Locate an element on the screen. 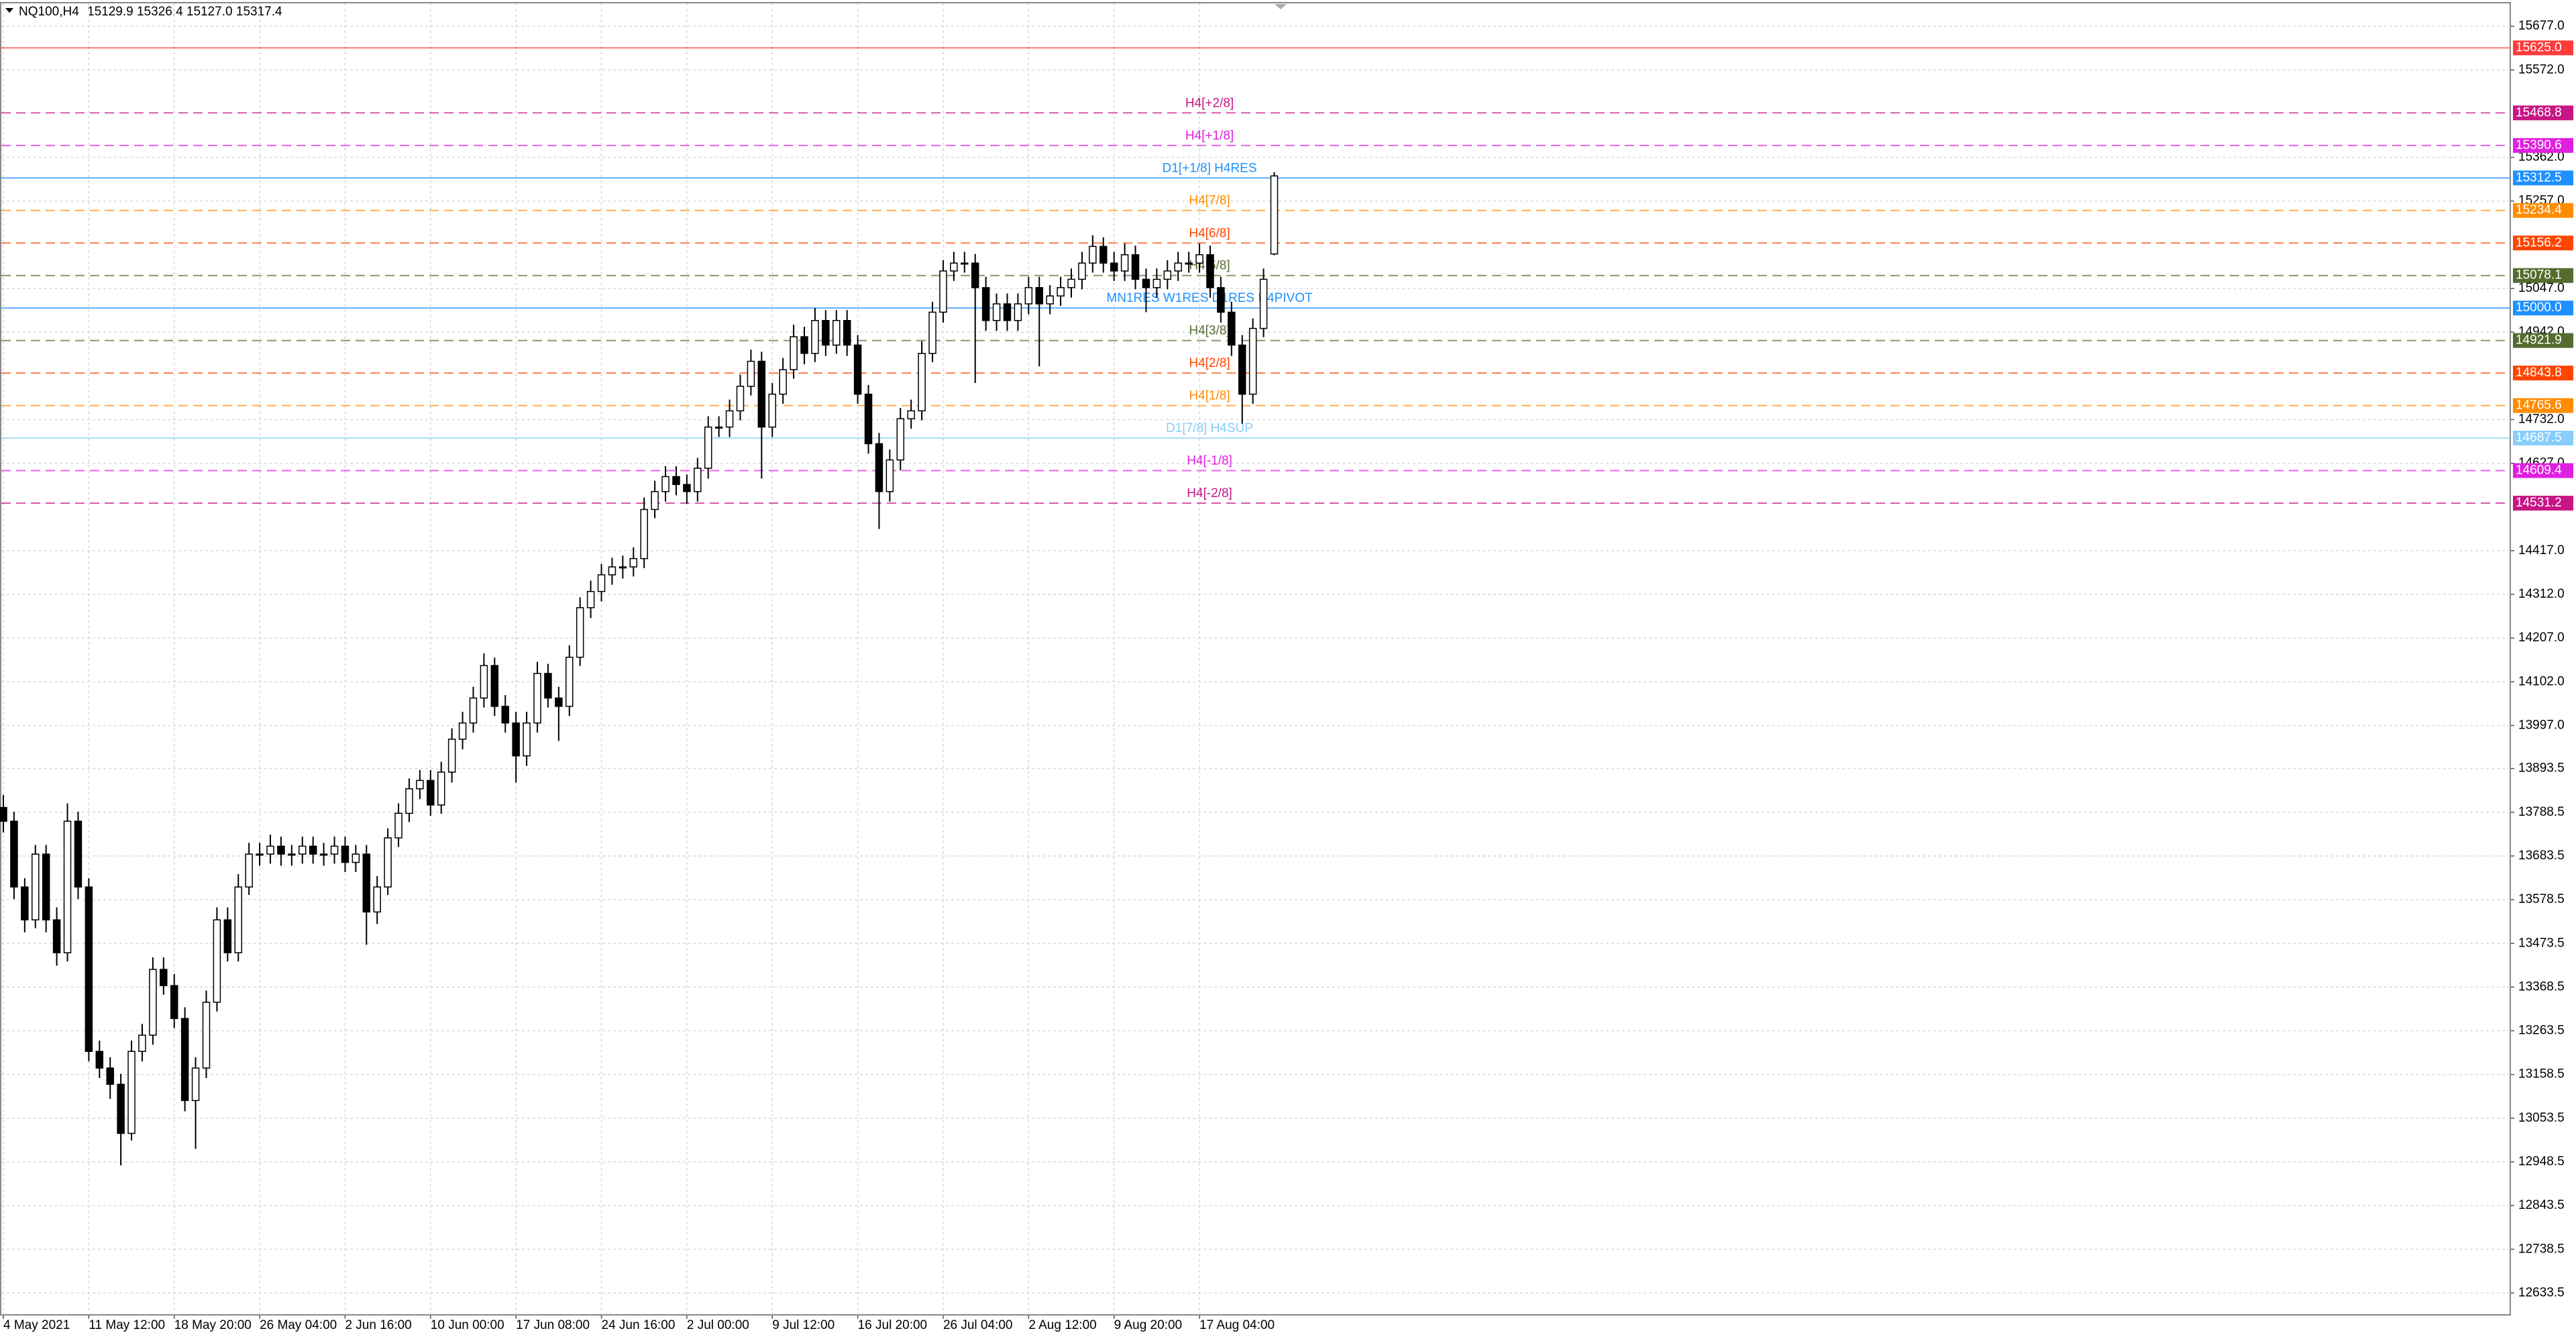 The image size is (2576, 1339). level-tag-label: 15156.2 is located at coordinates (2539, 242).